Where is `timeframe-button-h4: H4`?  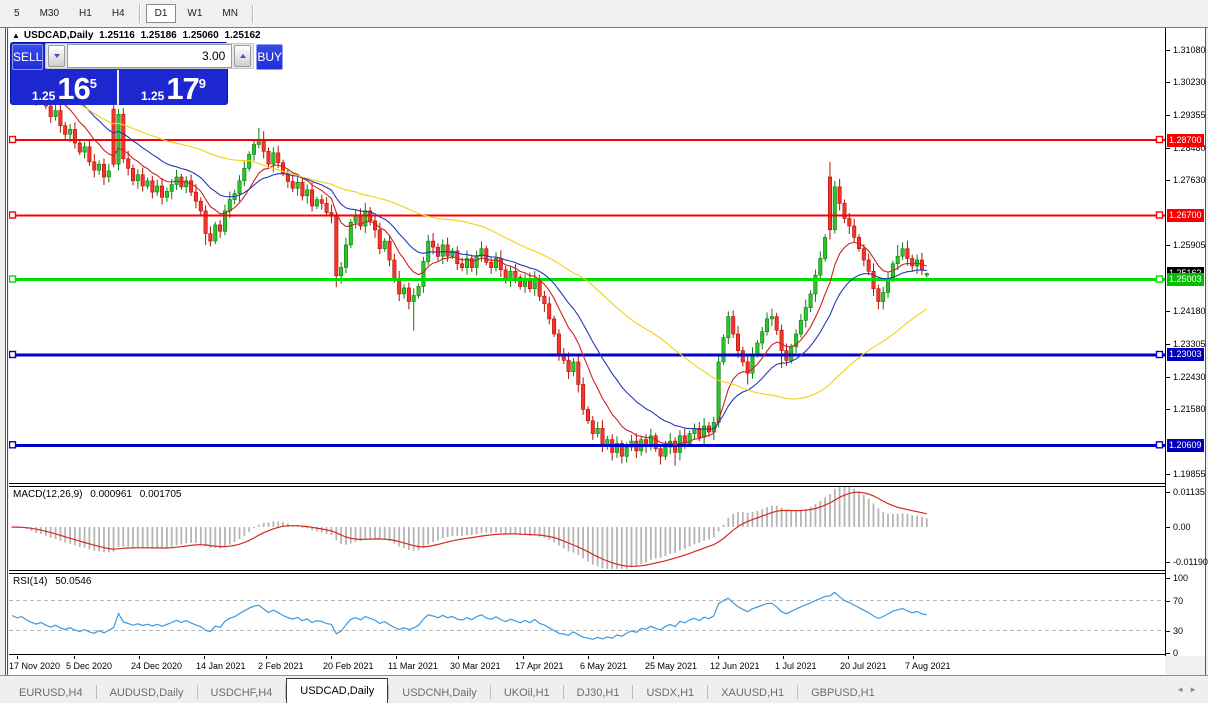 timeframe-button-h4: H4 is located at coordinates (118, 13).